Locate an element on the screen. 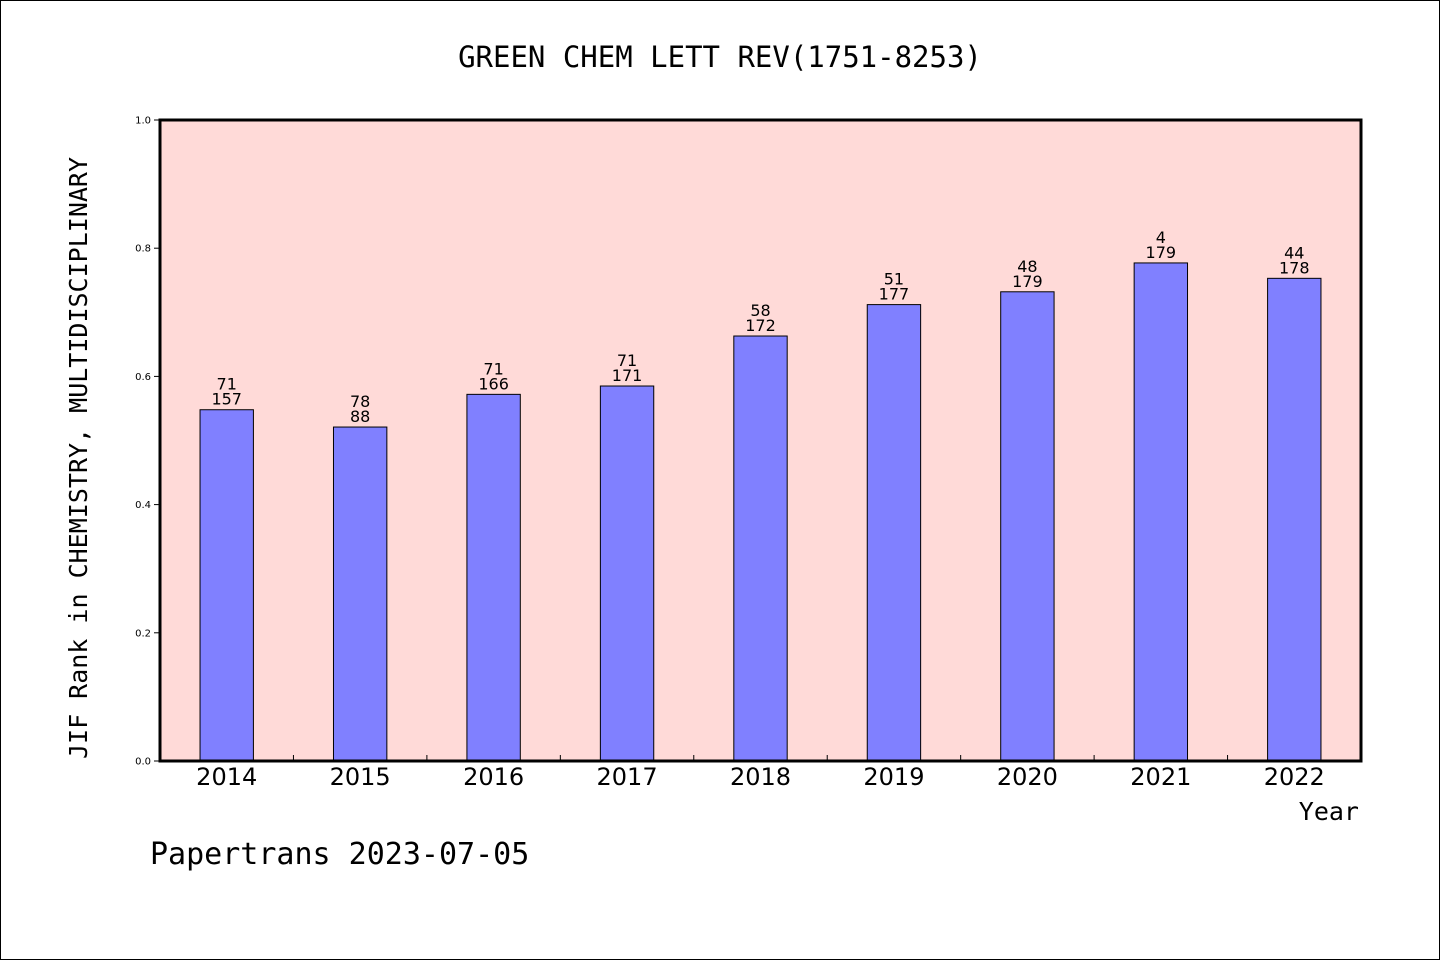  bar-total-label-2021: 179 is located at coordinates (1161, 252).